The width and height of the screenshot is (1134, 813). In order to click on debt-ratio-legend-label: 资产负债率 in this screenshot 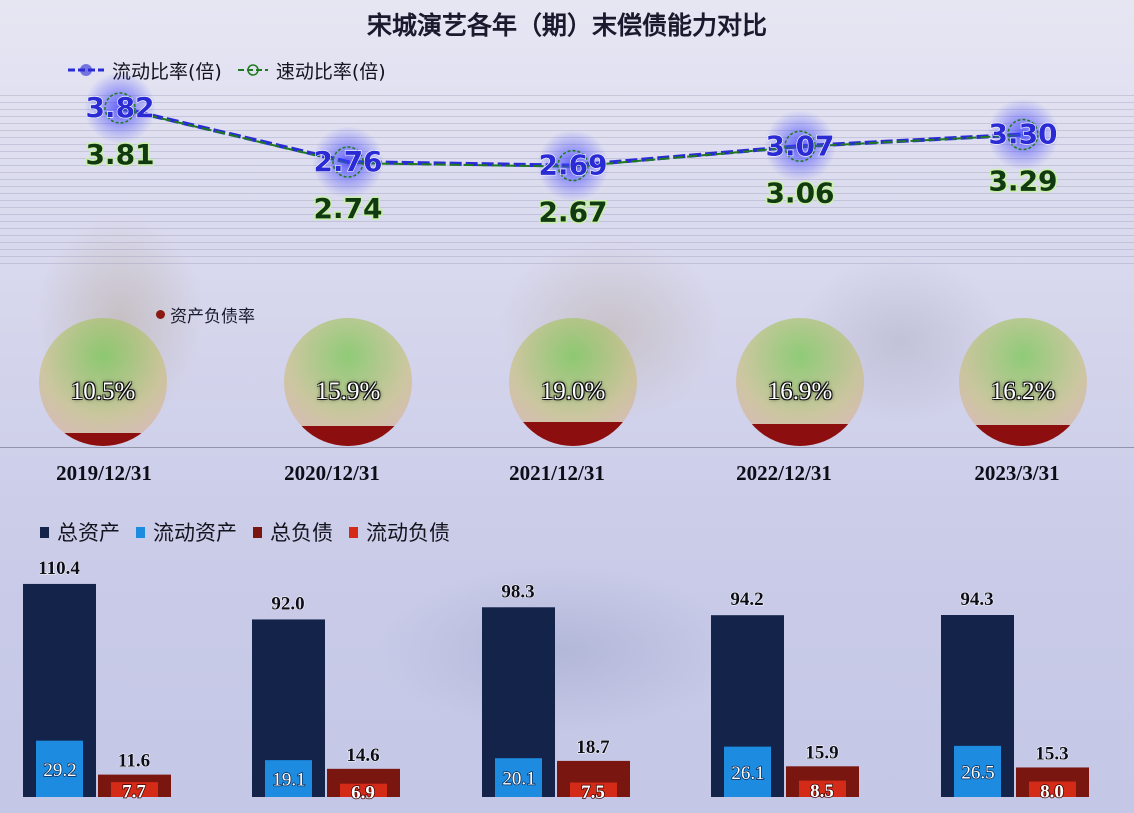, I will do `click(212, 317)`.